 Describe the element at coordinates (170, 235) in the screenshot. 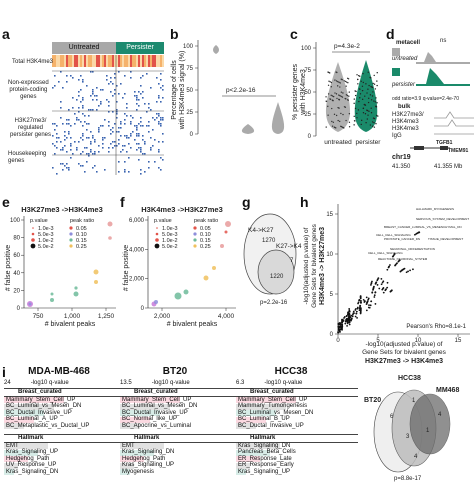

I see `f-legend-pvalue: 5.0e-3` at that location.